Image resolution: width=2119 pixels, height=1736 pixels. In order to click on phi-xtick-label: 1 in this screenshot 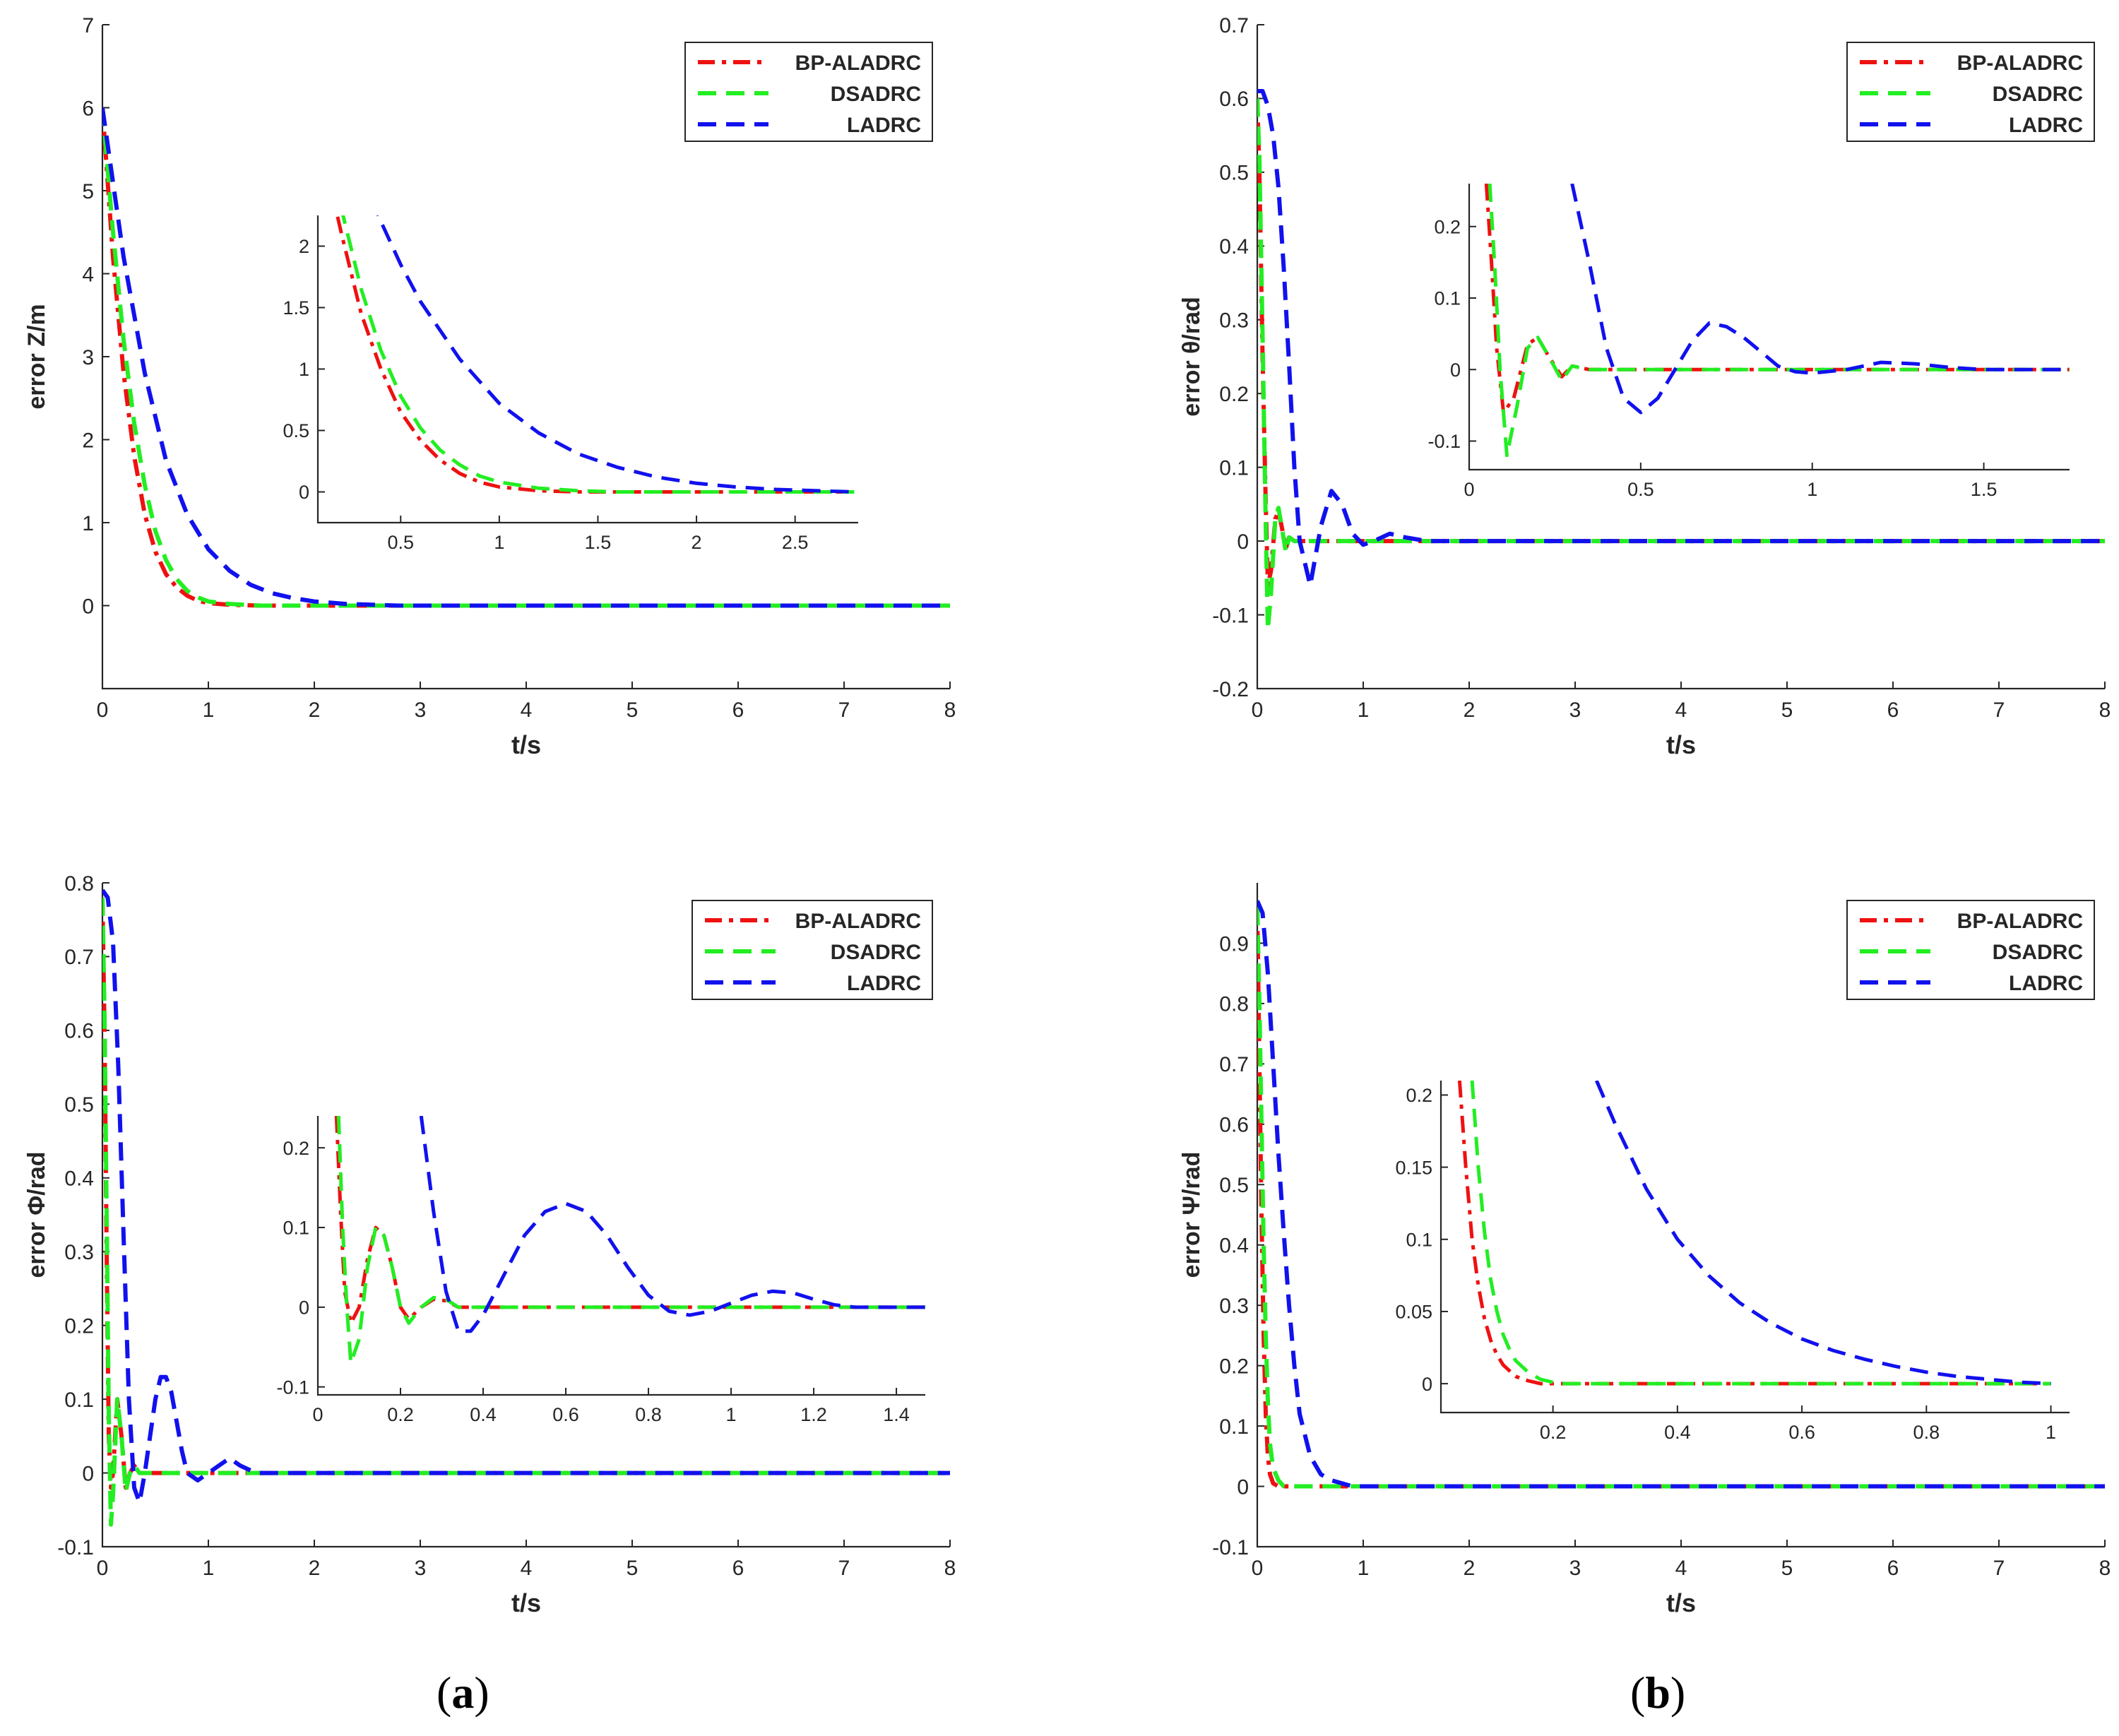, I will do `click(209, 1568)`.